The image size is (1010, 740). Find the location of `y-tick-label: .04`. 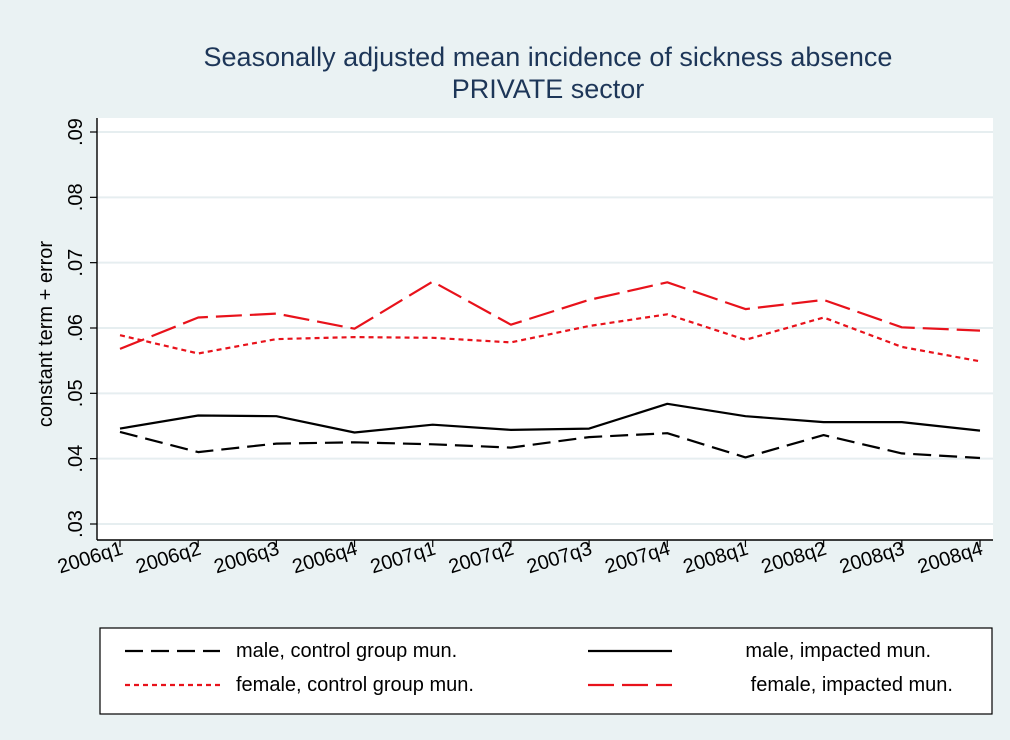

y-tick-label: .04 is located at coordinates (76, 459).